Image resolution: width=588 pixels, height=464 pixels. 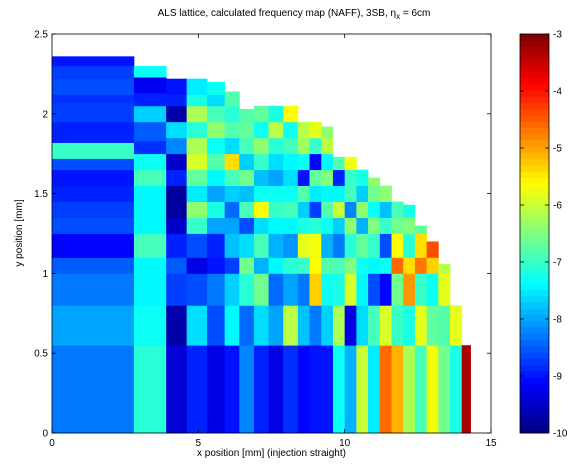 I want to click on colorbar-tick-label: -3, so click(x=557, y=35).